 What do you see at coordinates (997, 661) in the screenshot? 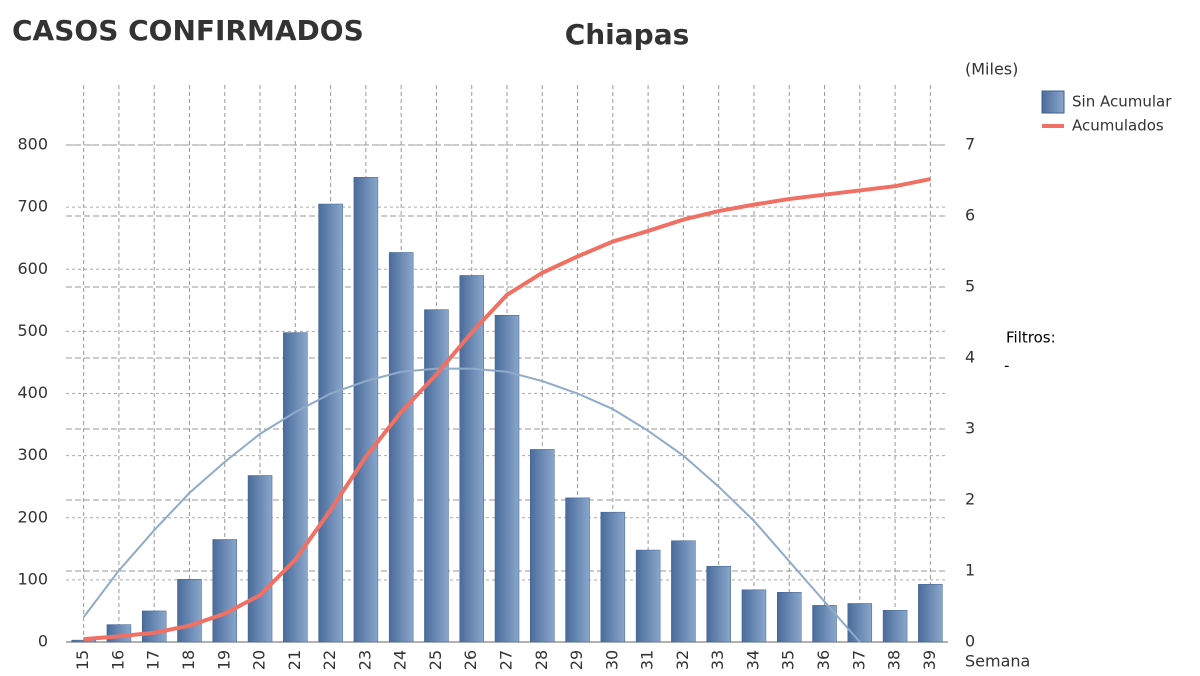
I see `x-axis-label: Semana` at bounding box center [997, 661].